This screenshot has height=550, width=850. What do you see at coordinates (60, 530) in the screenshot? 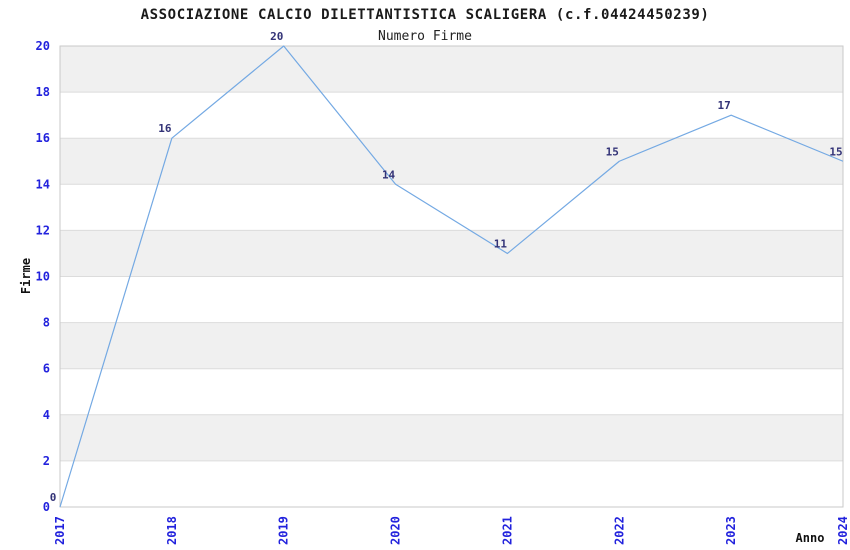
I see `x-tick-label: 2017` at bounding box center [60, 530].